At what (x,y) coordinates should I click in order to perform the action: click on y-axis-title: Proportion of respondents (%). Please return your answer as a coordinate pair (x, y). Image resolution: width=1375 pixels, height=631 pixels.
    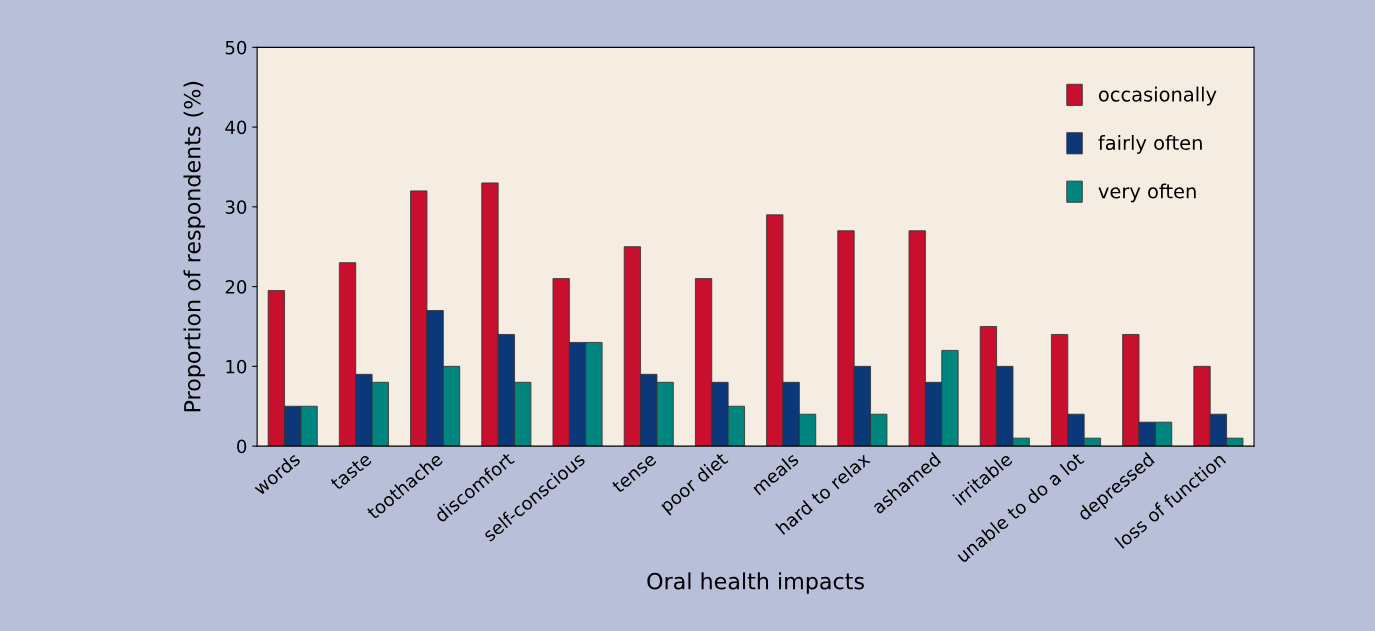
    Looking at the image, I should click on (194, 246).